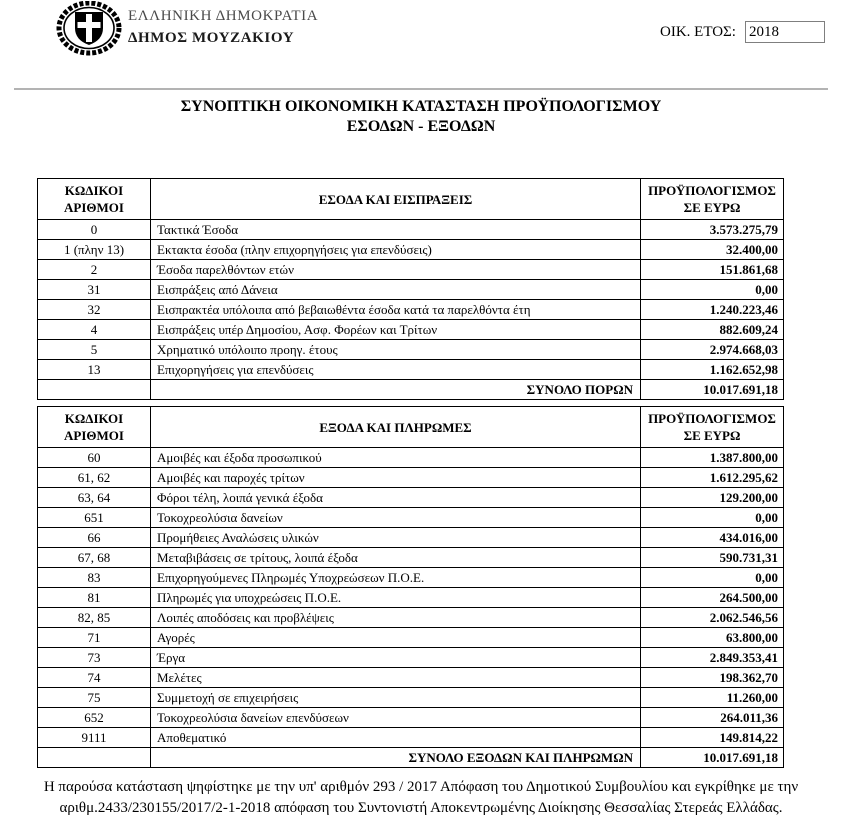 This screenshot has width=842, height=834. What do you see at coordinates (395, 677) in the screenshot?
I see `row-description-cell: Μελέτες` at bounding box center [395, 677].